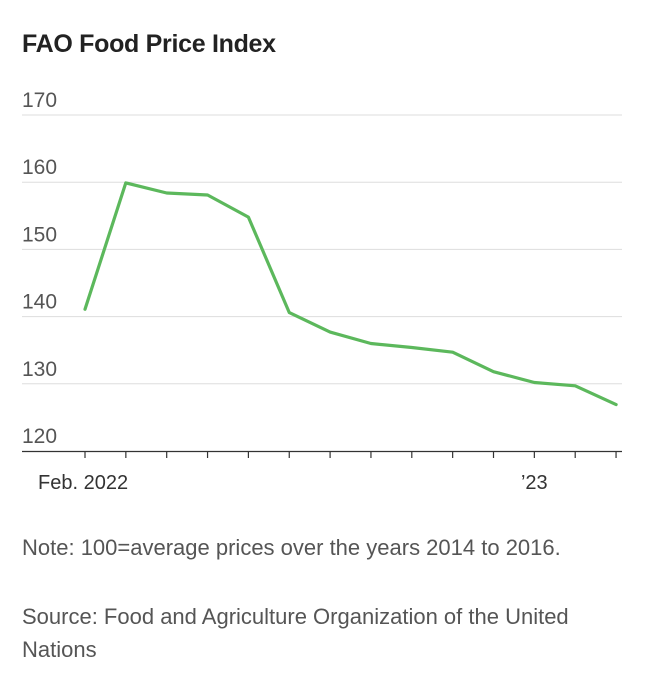  What do you see at coordinates (83, 483) in the screenshot?
I see `x-tick-label-2022-02: Feb. 2022` at bounding box center [83, 483].